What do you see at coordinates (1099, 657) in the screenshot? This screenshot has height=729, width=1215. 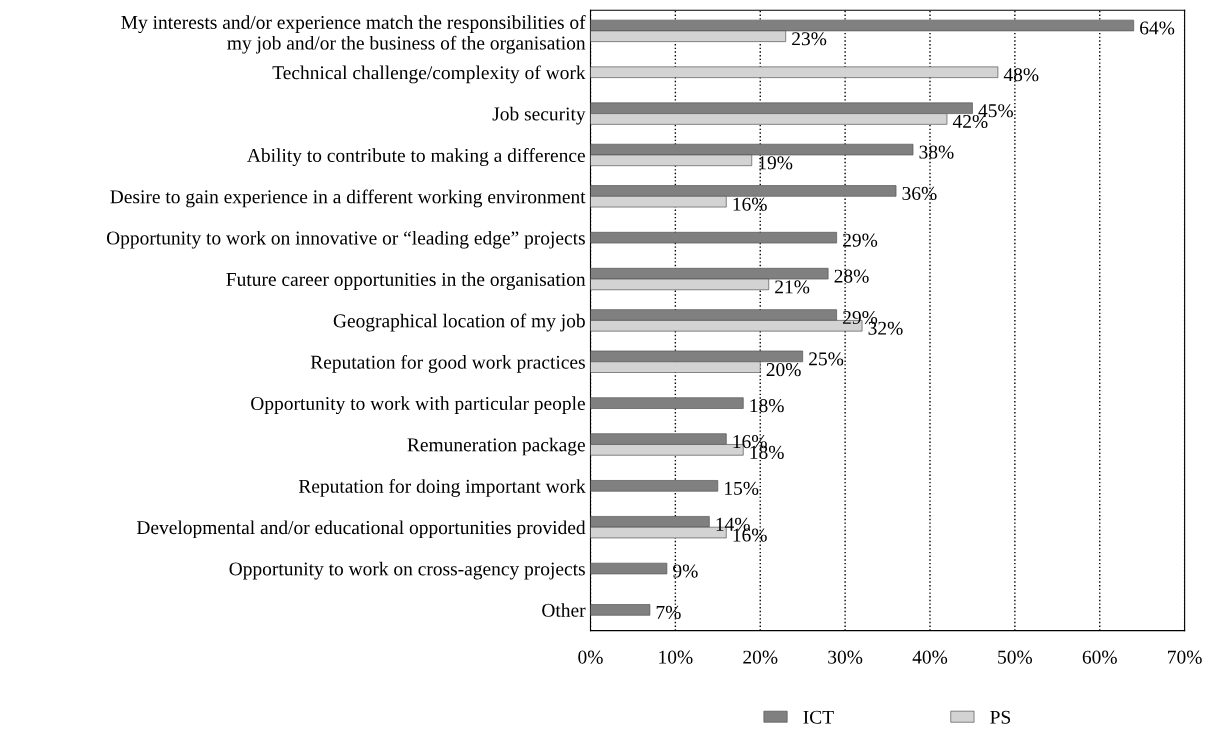 I see `x-tick-label: 60%` at bounding box center [1099, 657].